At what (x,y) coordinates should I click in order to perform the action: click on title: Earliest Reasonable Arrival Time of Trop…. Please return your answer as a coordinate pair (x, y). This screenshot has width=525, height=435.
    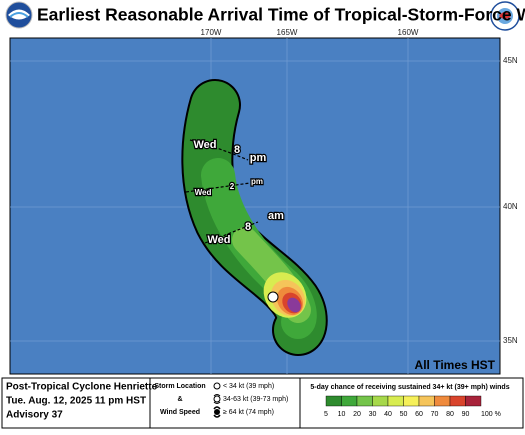
    Looking at the image, I should click on (281, 15).